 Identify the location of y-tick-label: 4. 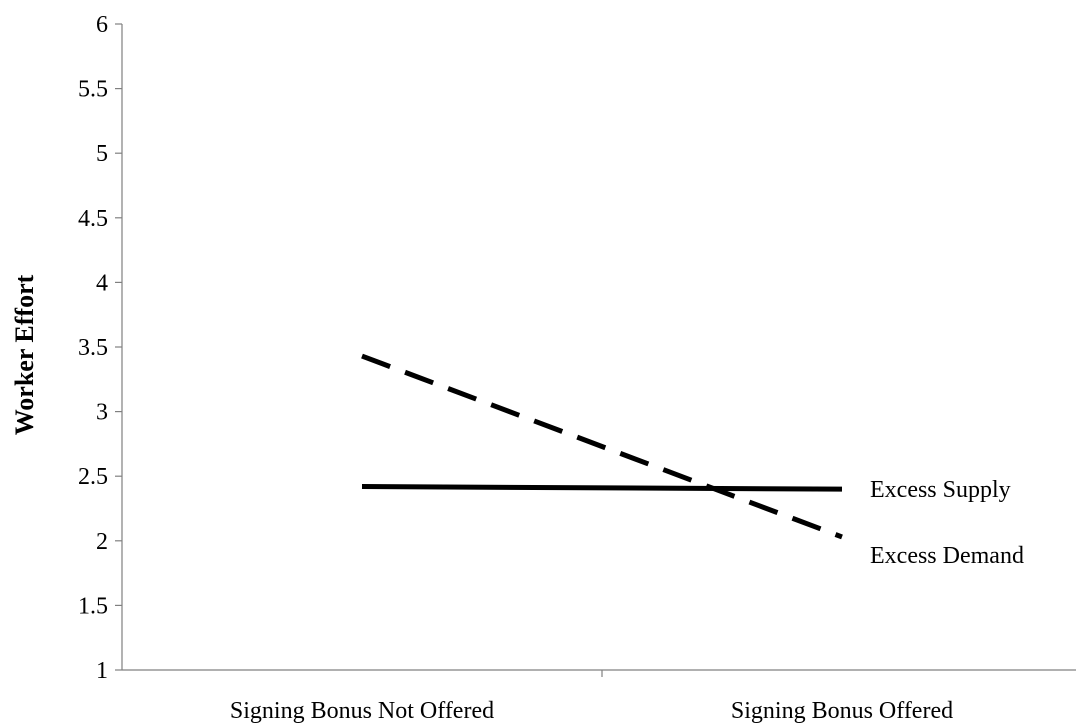
(102, 283).